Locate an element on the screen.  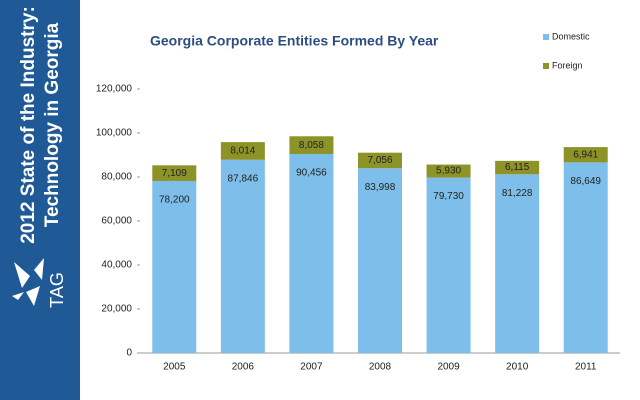
legend-label: Domestic is located at coordinates (571, 36).